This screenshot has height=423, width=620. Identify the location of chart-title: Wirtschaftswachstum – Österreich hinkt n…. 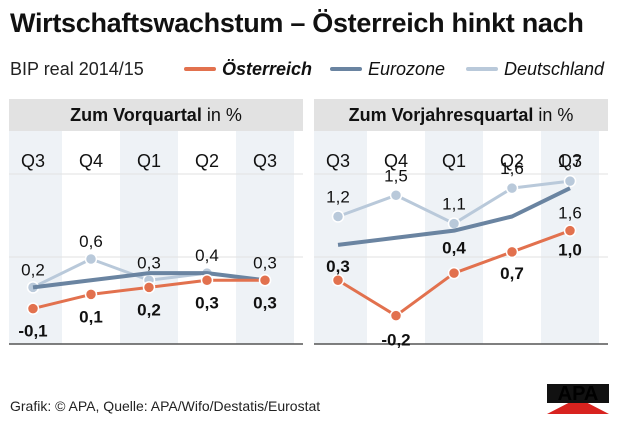
(297, 23).